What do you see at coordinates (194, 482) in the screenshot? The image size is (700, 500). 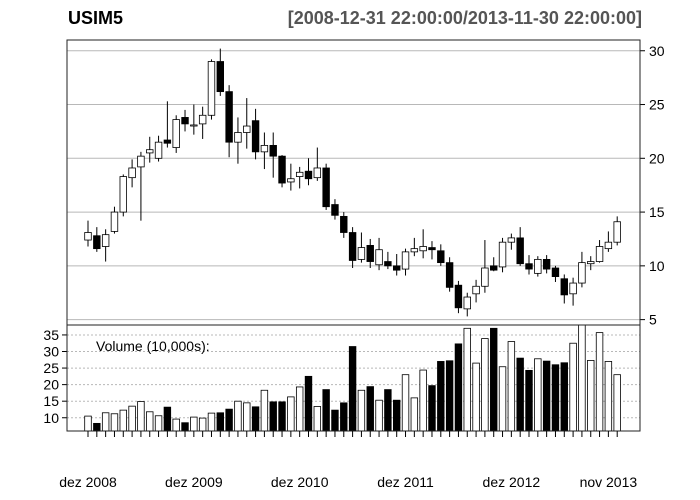 I see `x-tick-label: dez 2009` at bounding box center [194, 482].